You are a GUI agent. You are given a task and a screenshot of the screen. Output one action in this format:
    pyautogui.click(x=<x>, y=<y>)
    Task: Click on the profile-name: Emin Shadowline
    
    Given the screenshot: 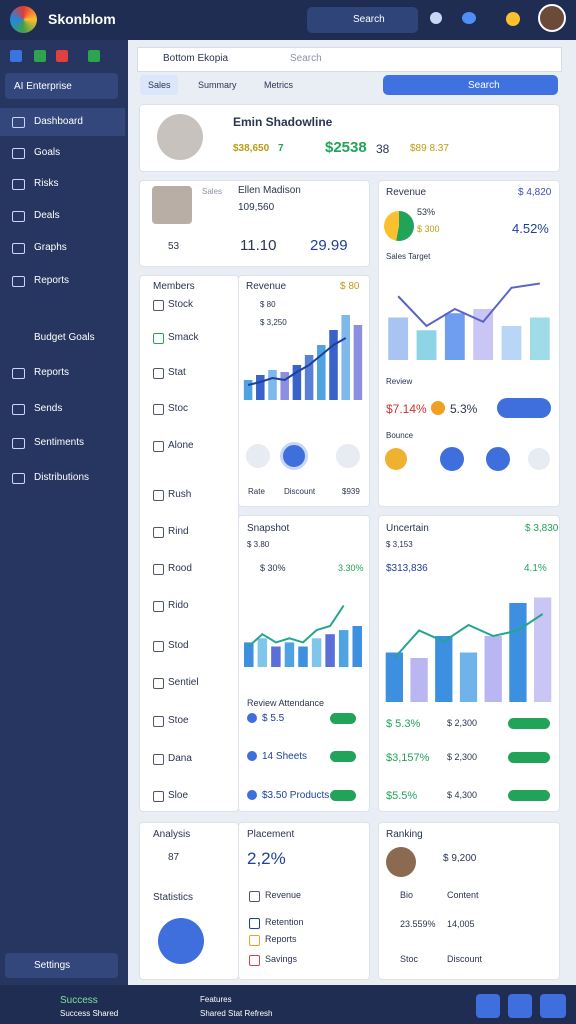 What is the action you would take?
    pyautogui.click(x=283, y=122)
    